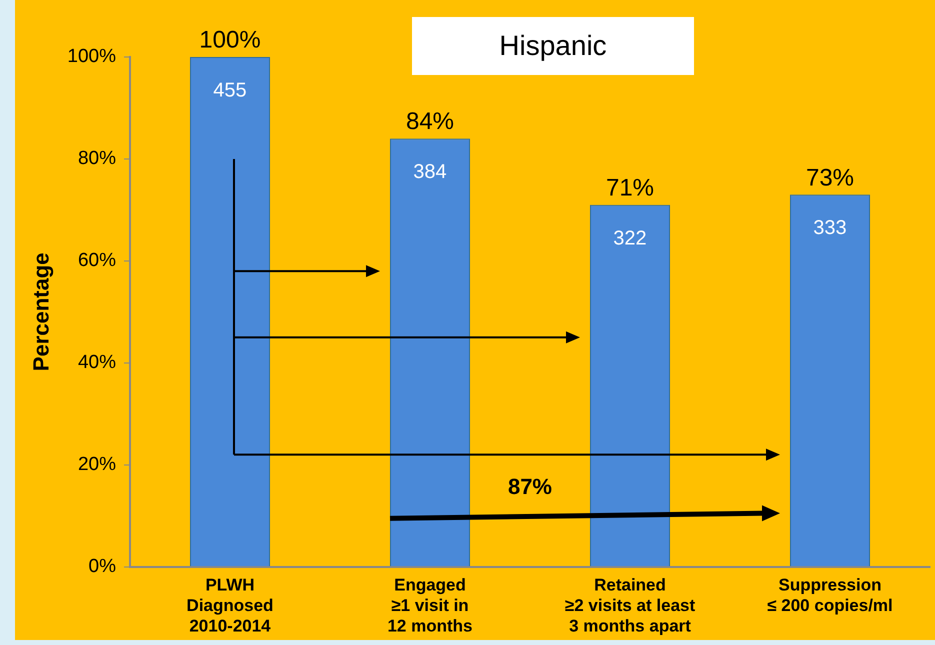 The height and width of the screenshot is (645, 935). I want to click on y-tick-label: 40%, so click(97, 363).